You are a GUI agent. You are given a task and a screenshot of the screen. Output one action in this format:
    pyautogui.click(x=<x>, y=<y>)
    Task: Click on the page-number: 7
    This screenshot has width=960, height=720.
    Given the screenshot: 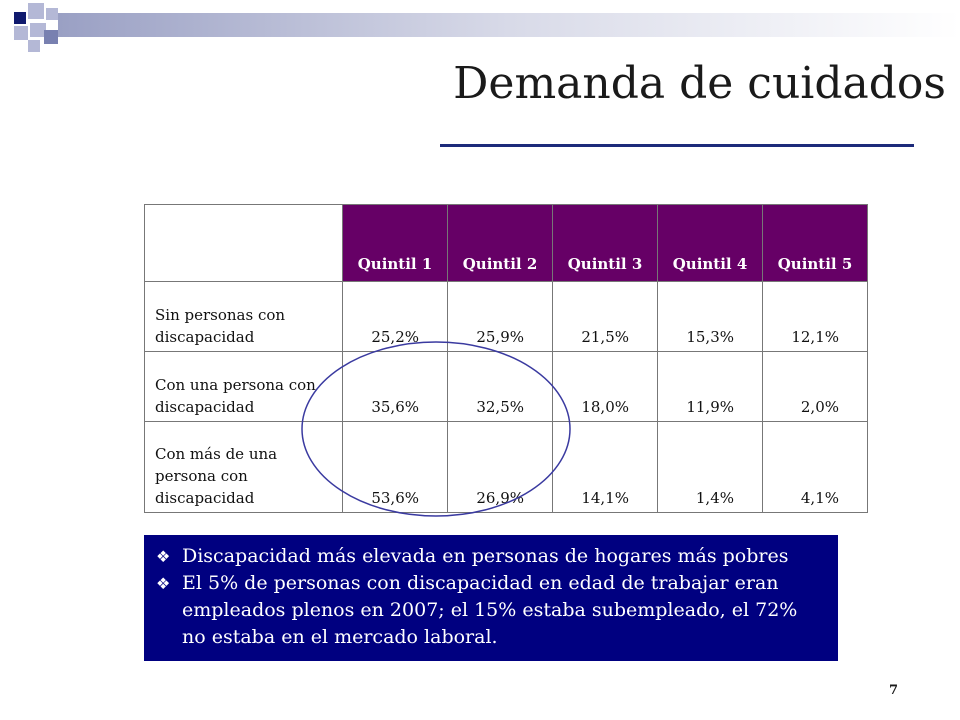 What is the action you would take?
    pyautogui.click(x=894, y=690)
    